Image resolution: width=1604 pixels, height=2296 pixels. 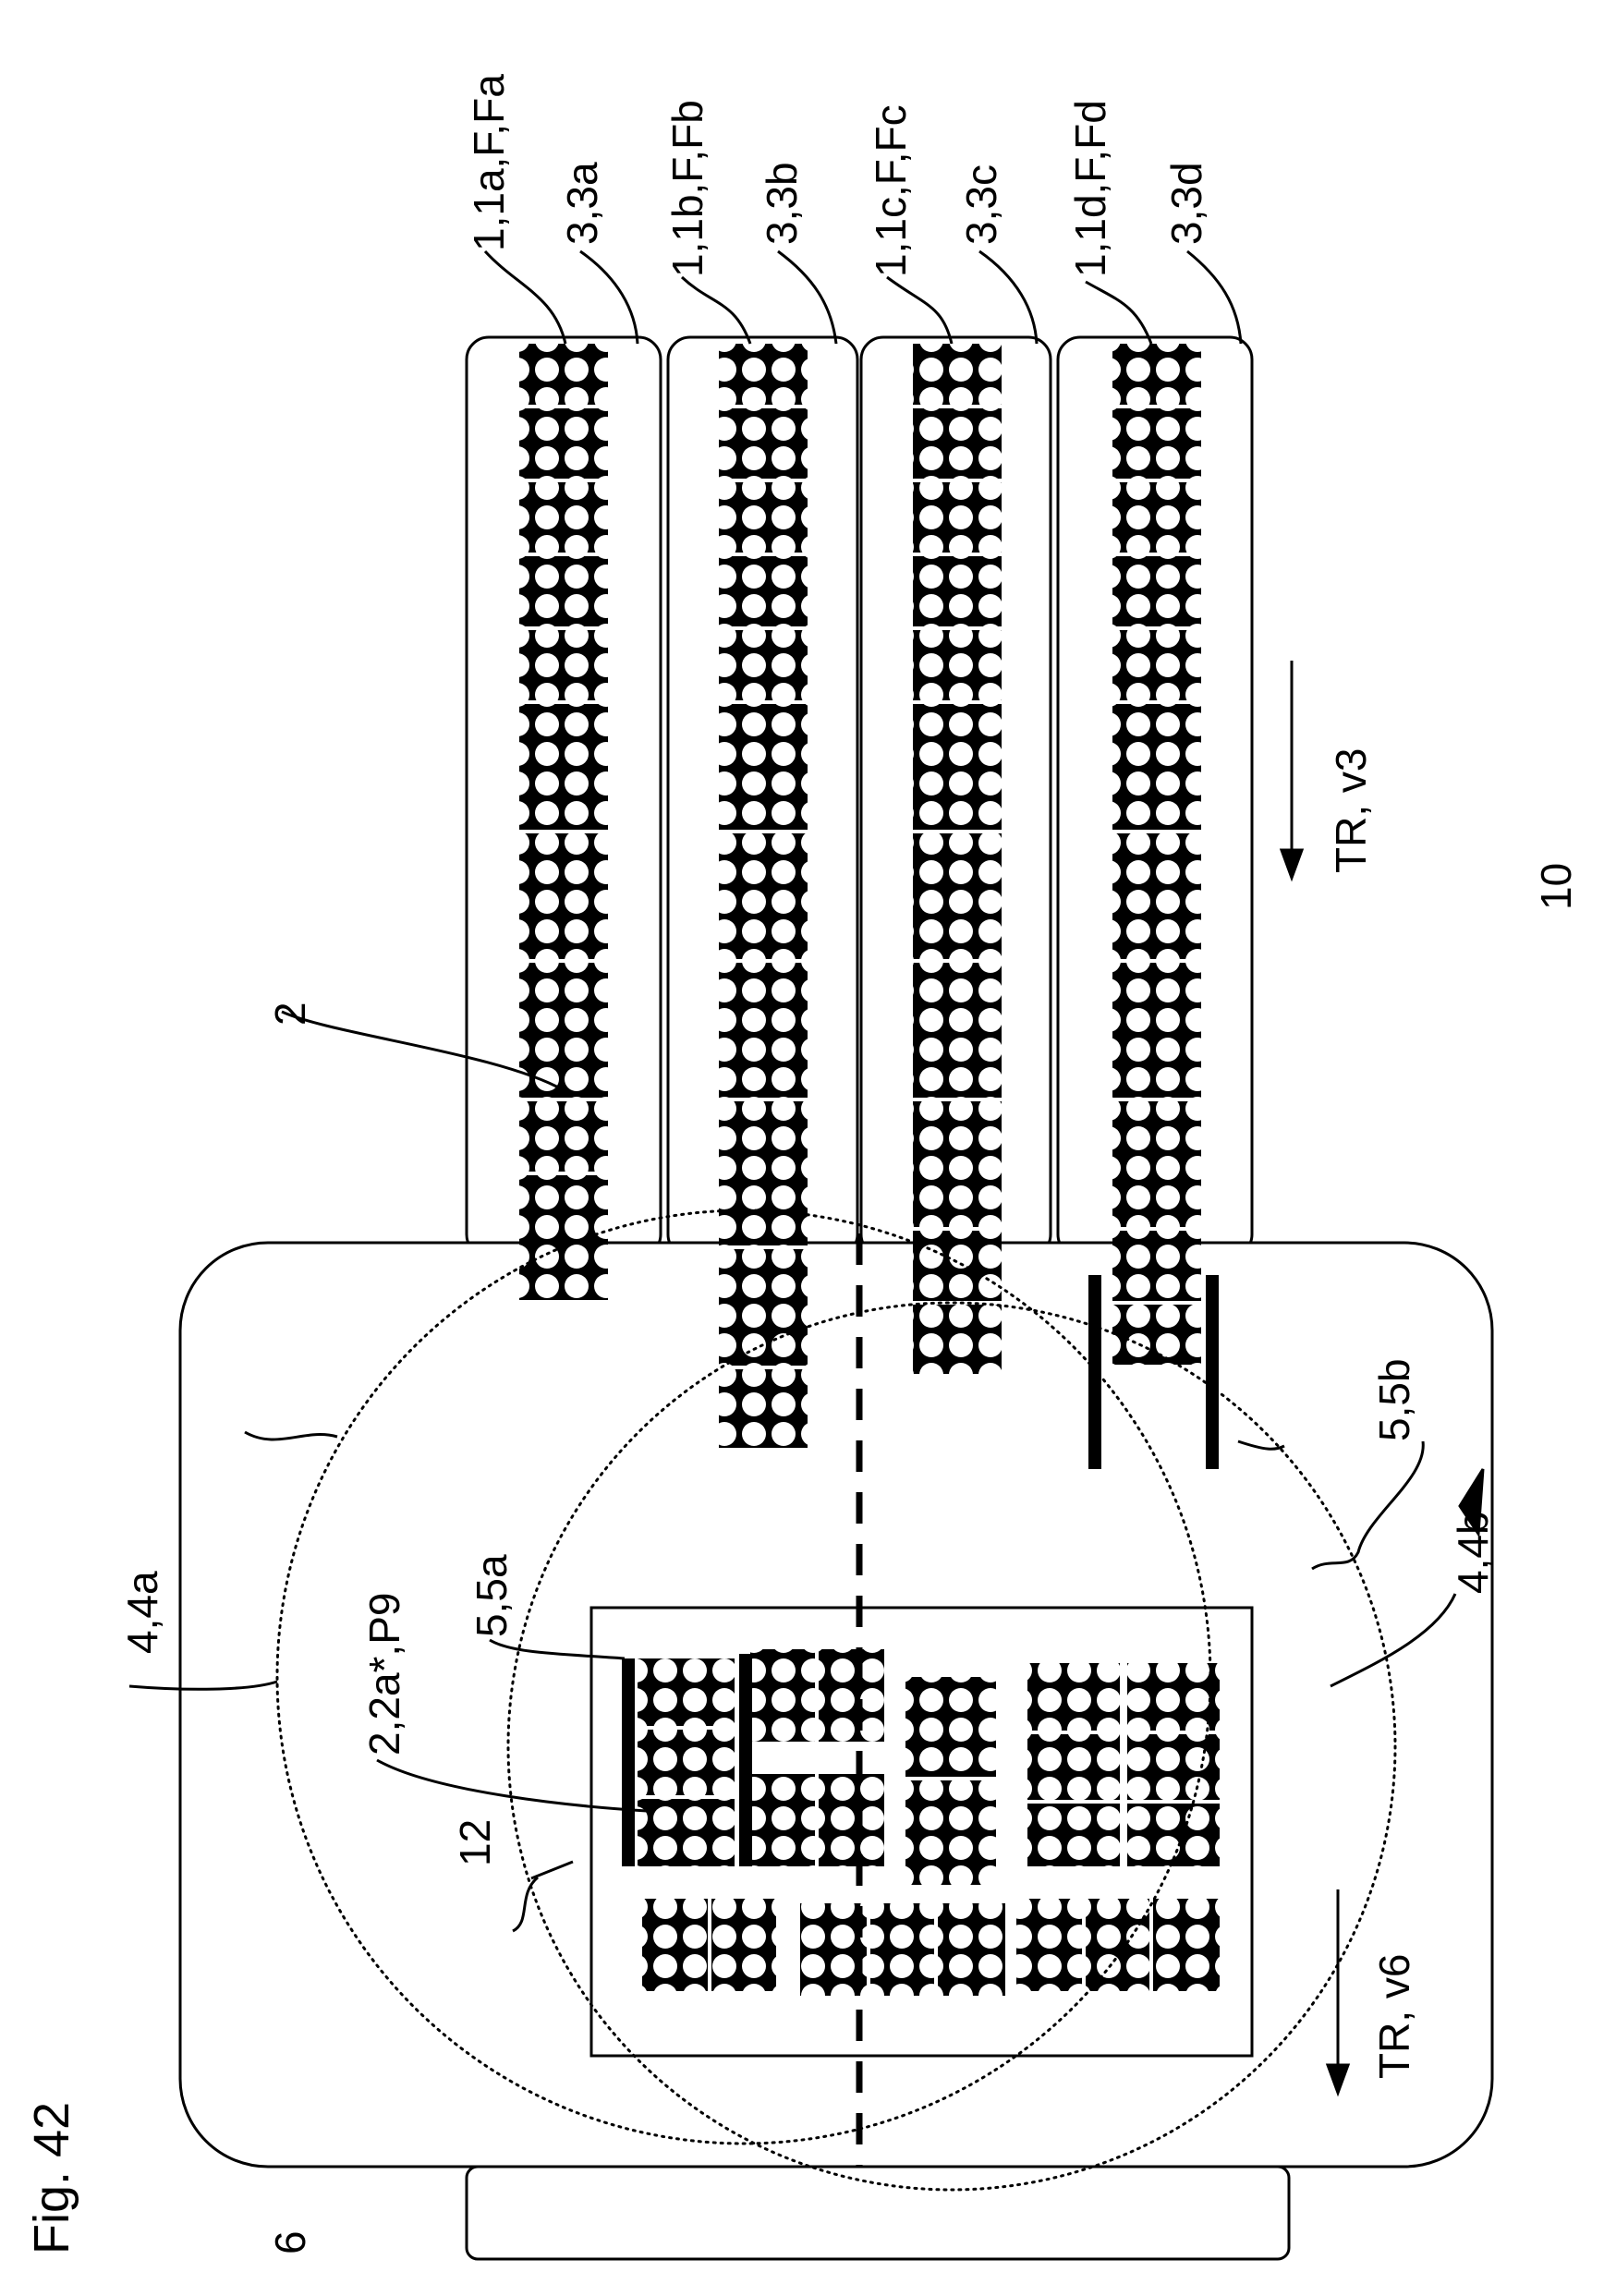 I want to click on pack-row-c, so click(x=958, y=859).